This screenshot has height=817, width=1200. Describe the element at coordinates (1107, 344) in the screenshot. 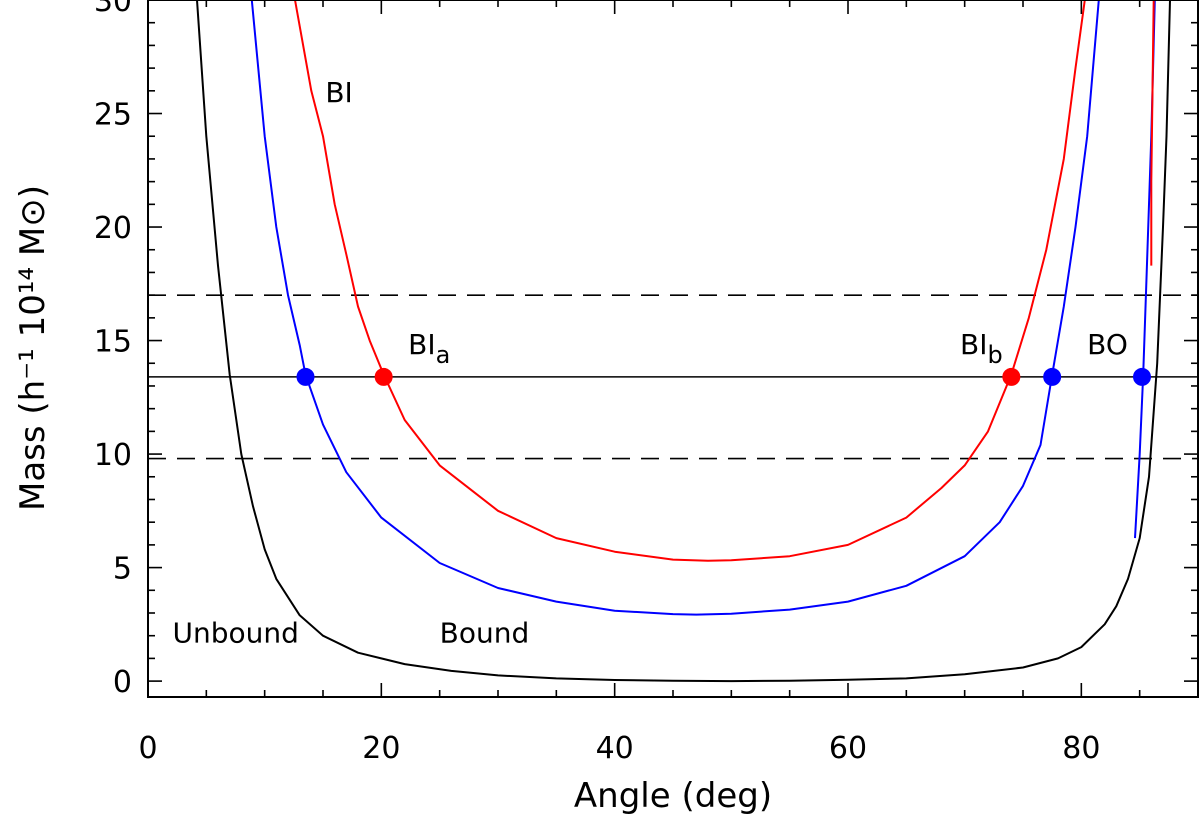

I see `annotation-3: BO` at that location.